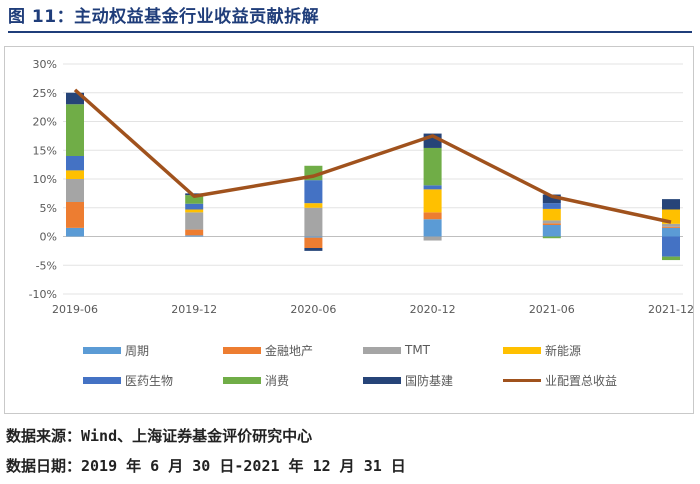  Describe the element at coordinates (350, 32) in the screenshot. I see `title-divider` at that location.